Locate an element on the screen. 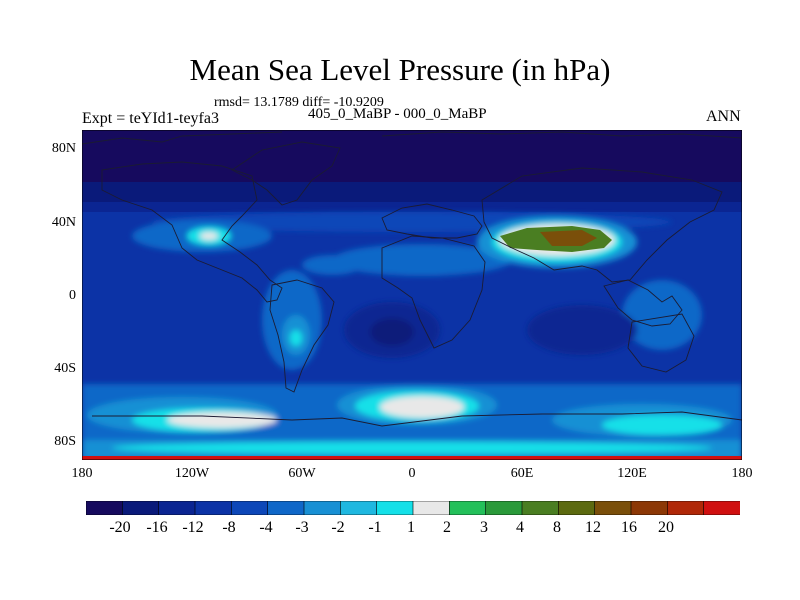  colorbar-label: 12 is located at coordinates (593, 527).